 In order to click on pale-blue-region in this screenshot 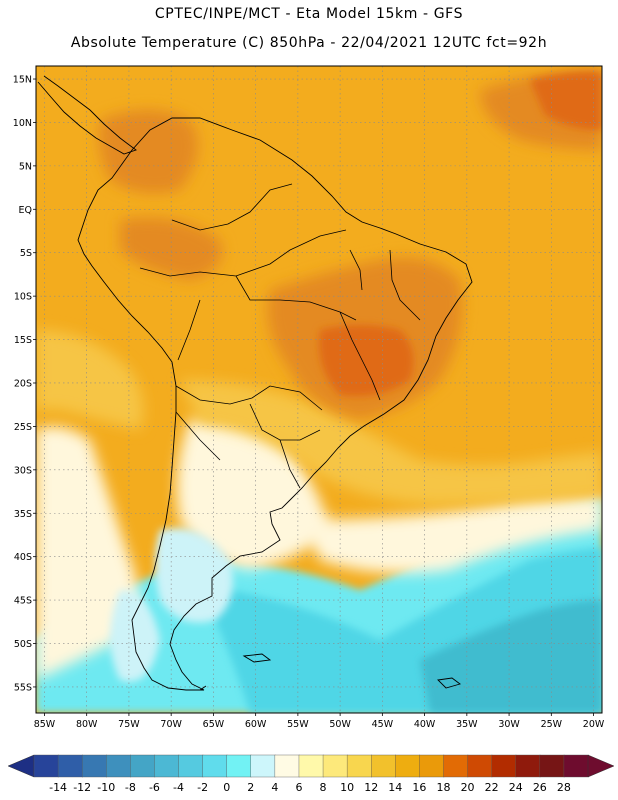, I will do `click(194, 575)`.